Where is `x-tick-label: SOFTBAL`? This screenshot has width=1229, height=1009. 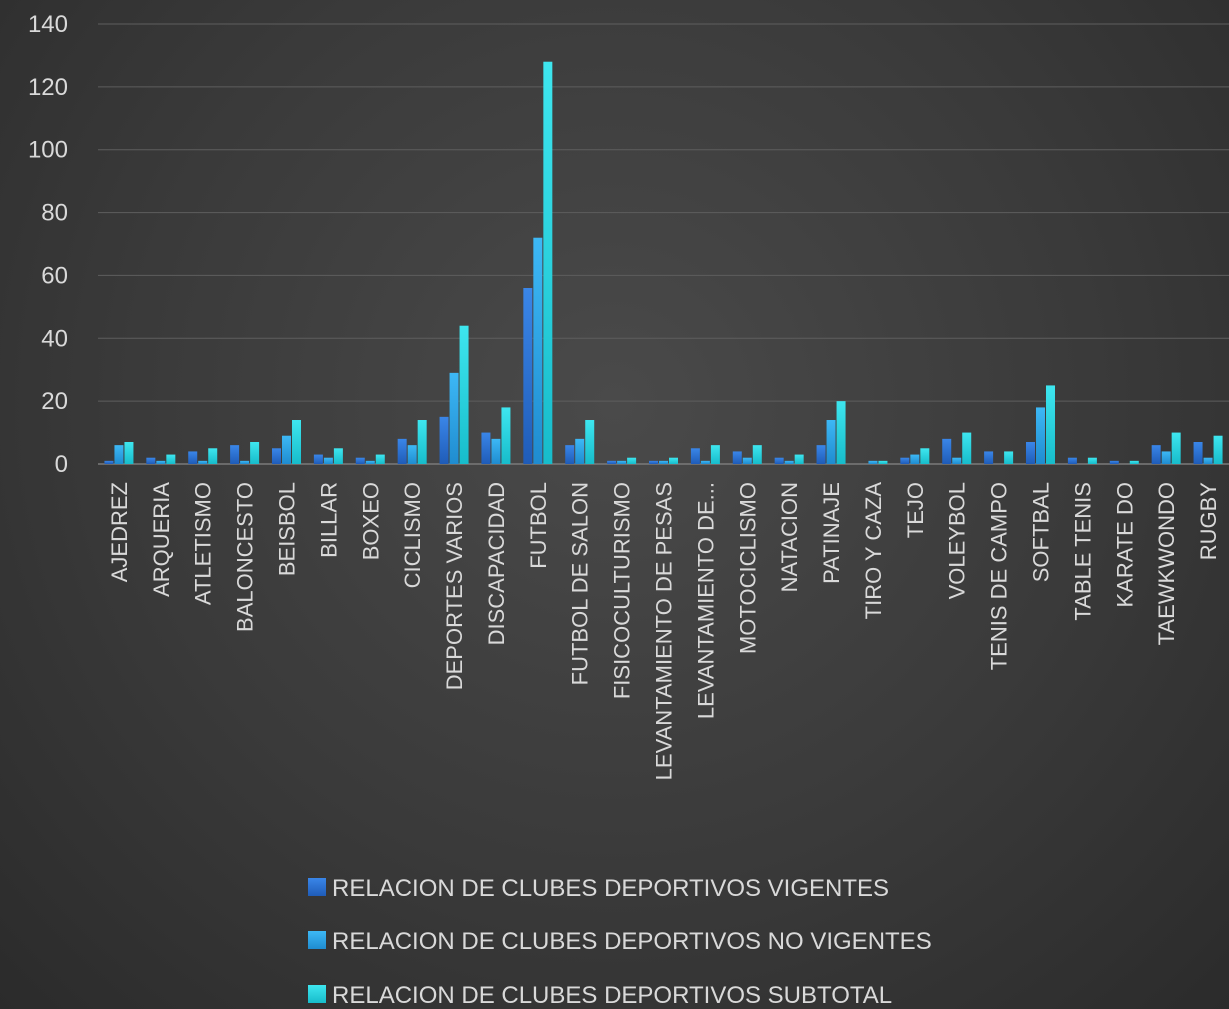
x-tick-label: SOFTBAL is located at coordinates (1041, 532).